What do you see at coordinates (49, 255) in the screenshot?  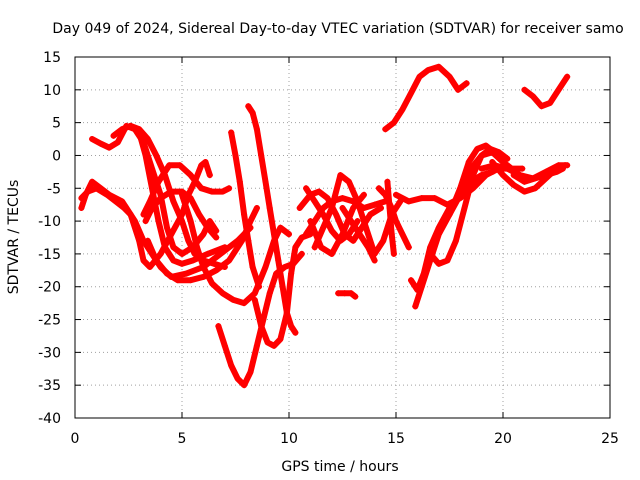 I see `y-tick-label: -15` at bounding box center [49, 255].